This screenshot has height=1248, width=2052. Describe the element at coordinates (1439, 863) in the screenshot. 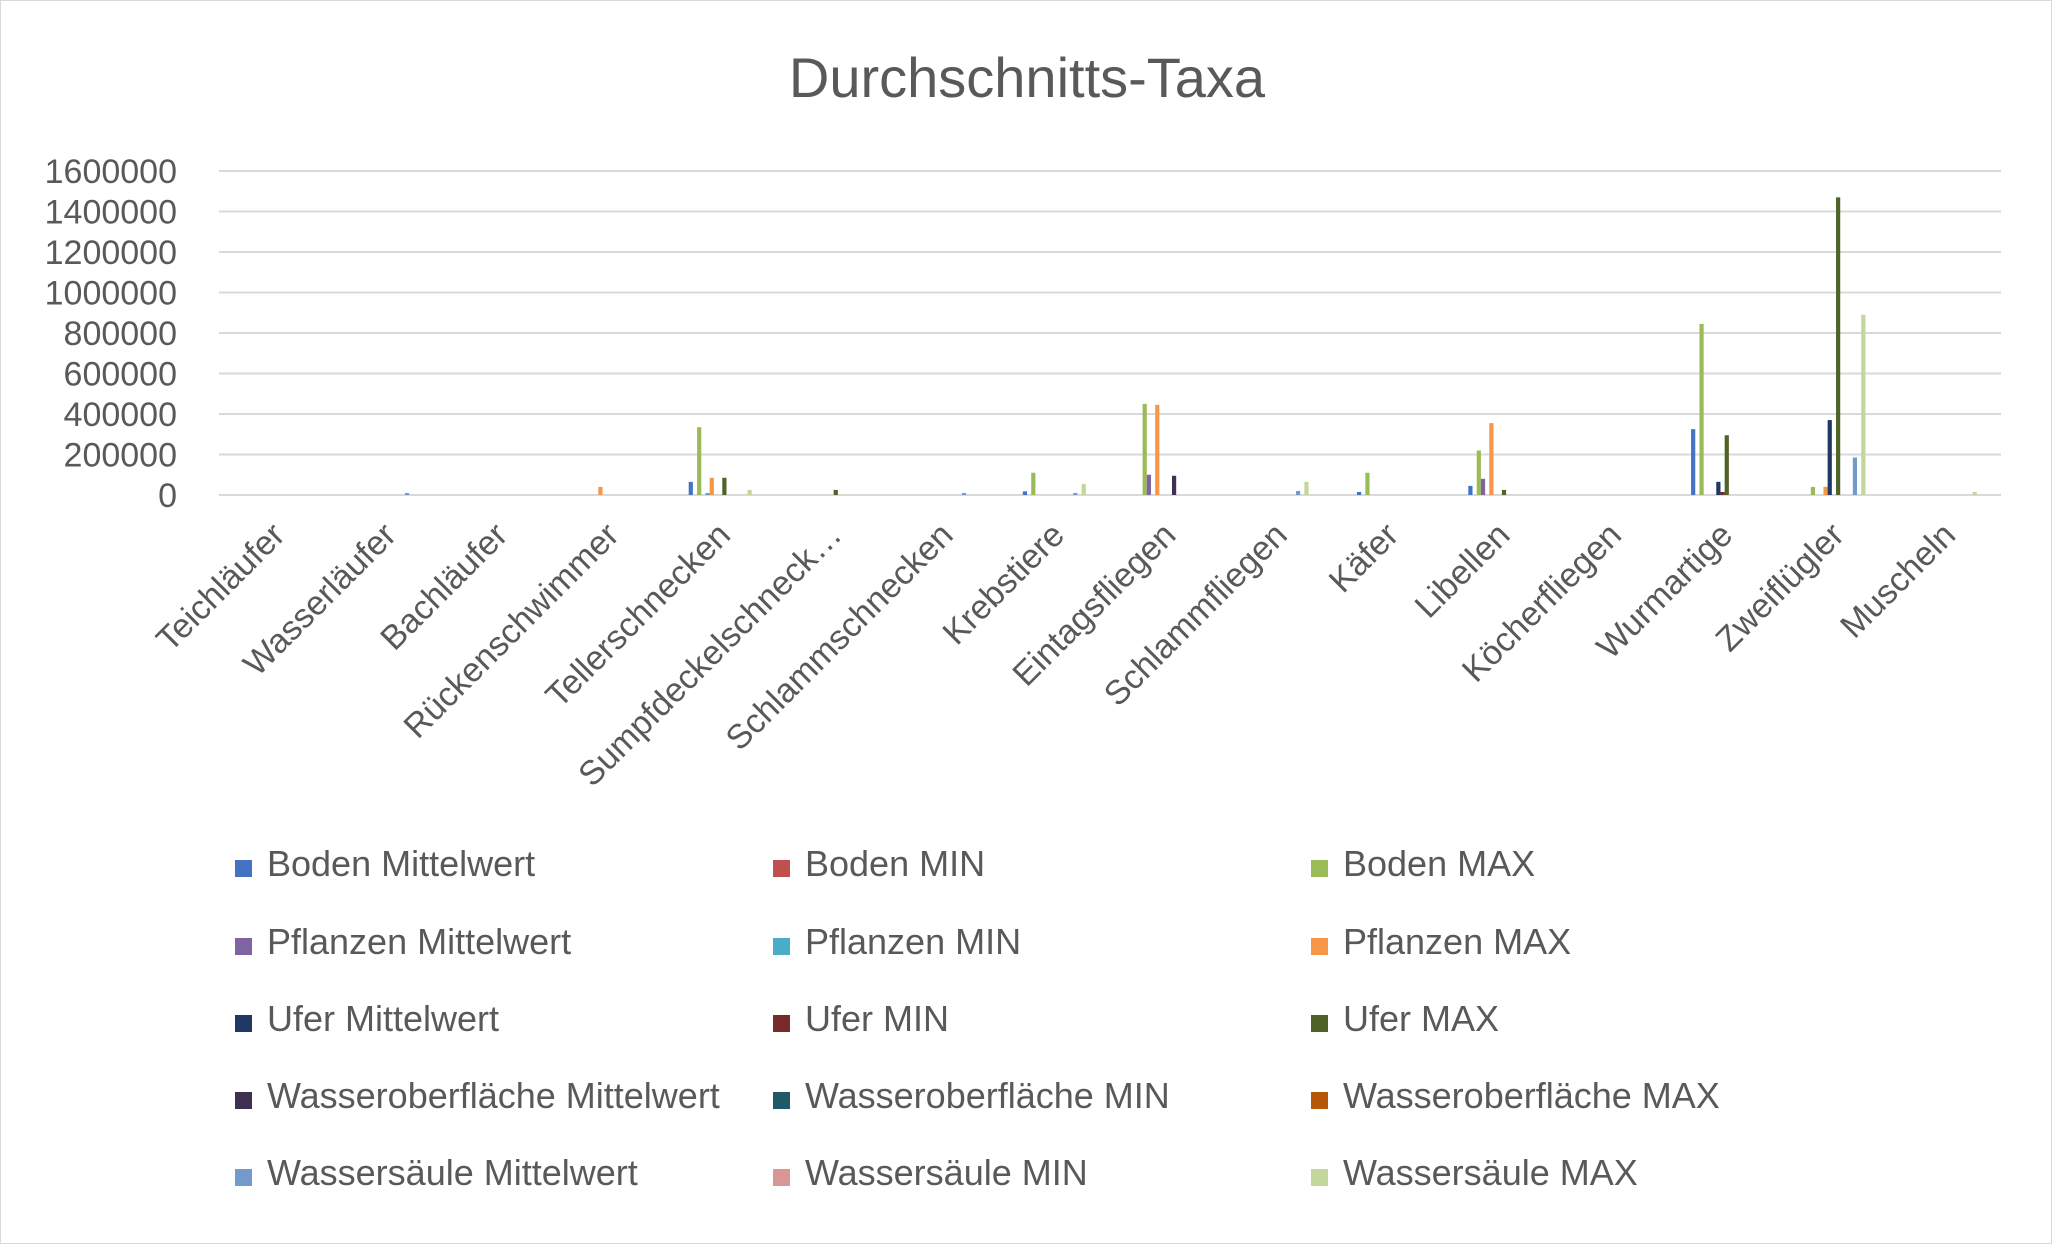

I see `legend-label: Boden MAX` at that location.